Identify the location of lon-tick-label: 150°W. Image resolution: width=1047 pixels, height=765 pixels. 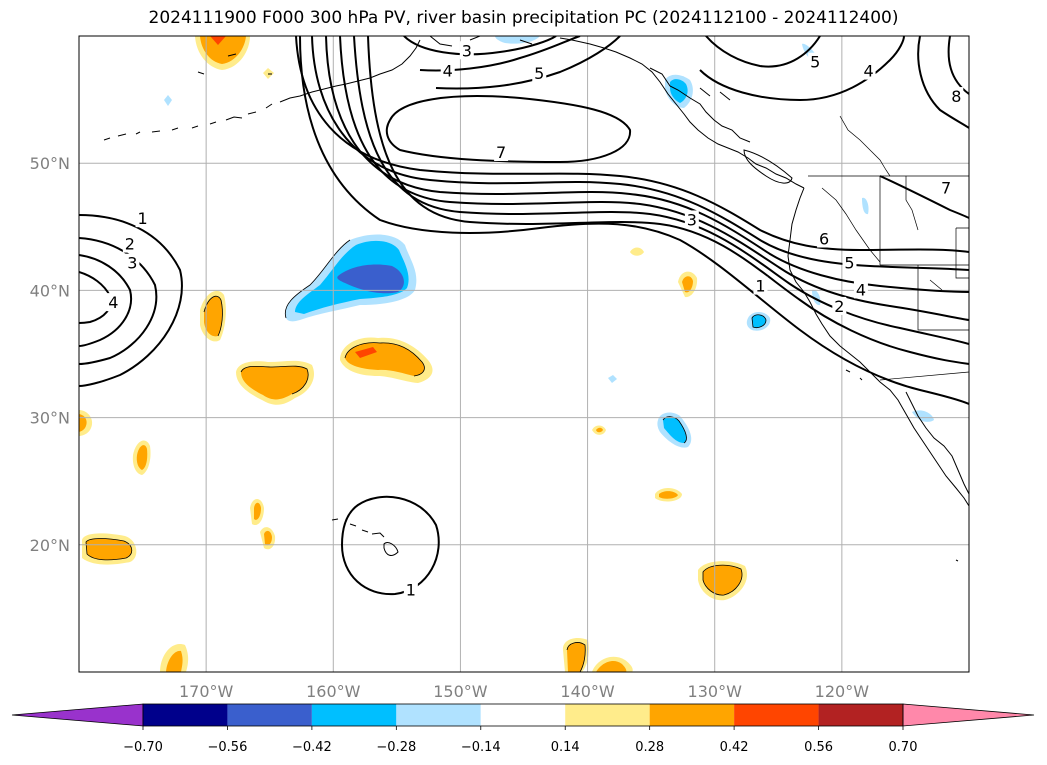
(460, 691).